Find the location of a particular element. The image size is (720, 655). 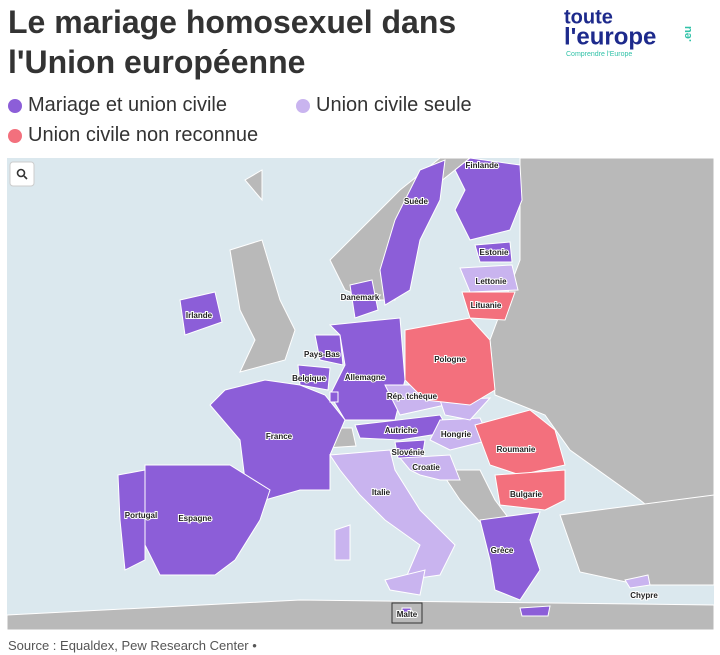

country-label: Chypre is located at coordinates (644, 595).